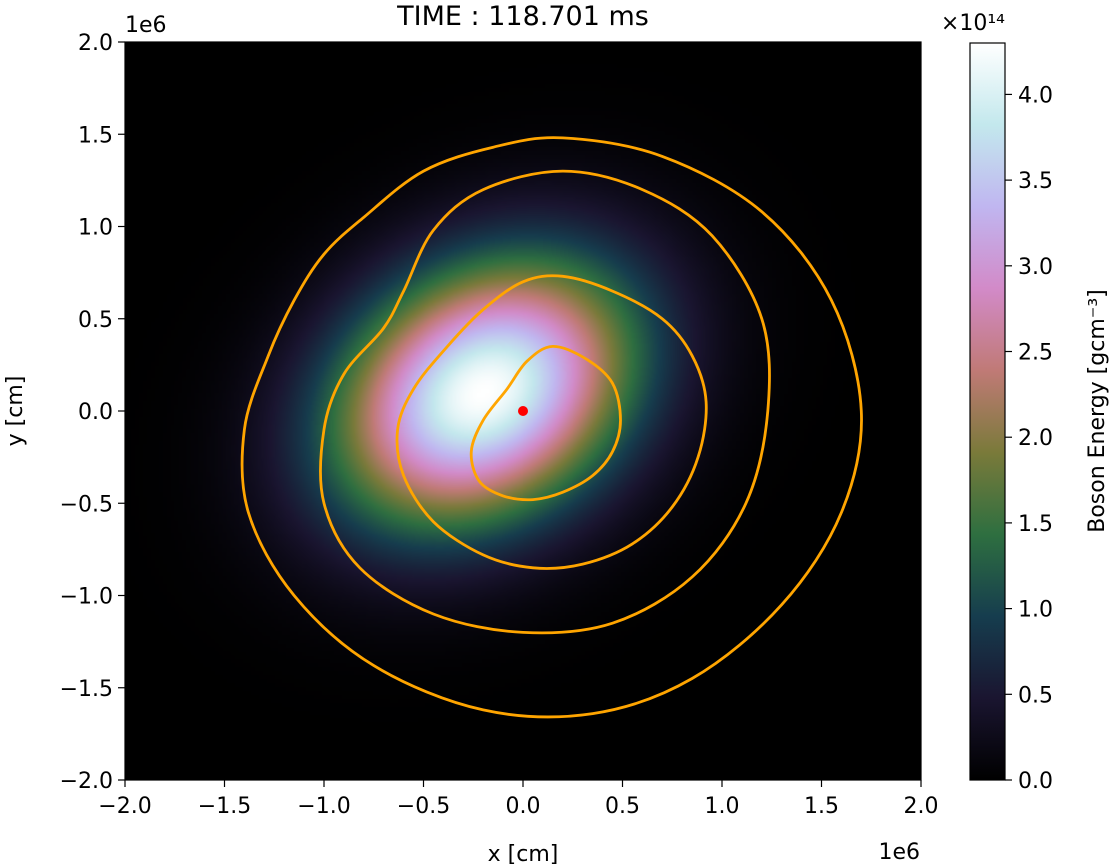 This screenshot has height=868, width=1117. Describe the element at coordinates (1035, 95) in the screenshot. I see `colorbar-tick-label: 4.0` at that location.